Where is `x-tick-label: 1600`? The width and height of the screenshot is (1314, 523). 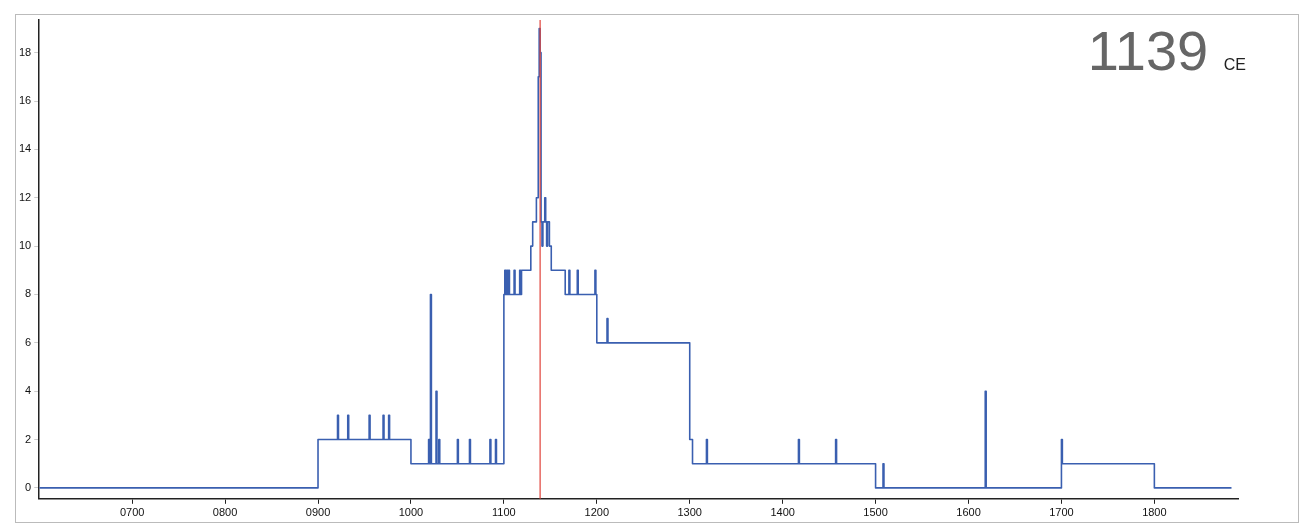
x-tick-label: 1600 is located at coordinates (968, 512).